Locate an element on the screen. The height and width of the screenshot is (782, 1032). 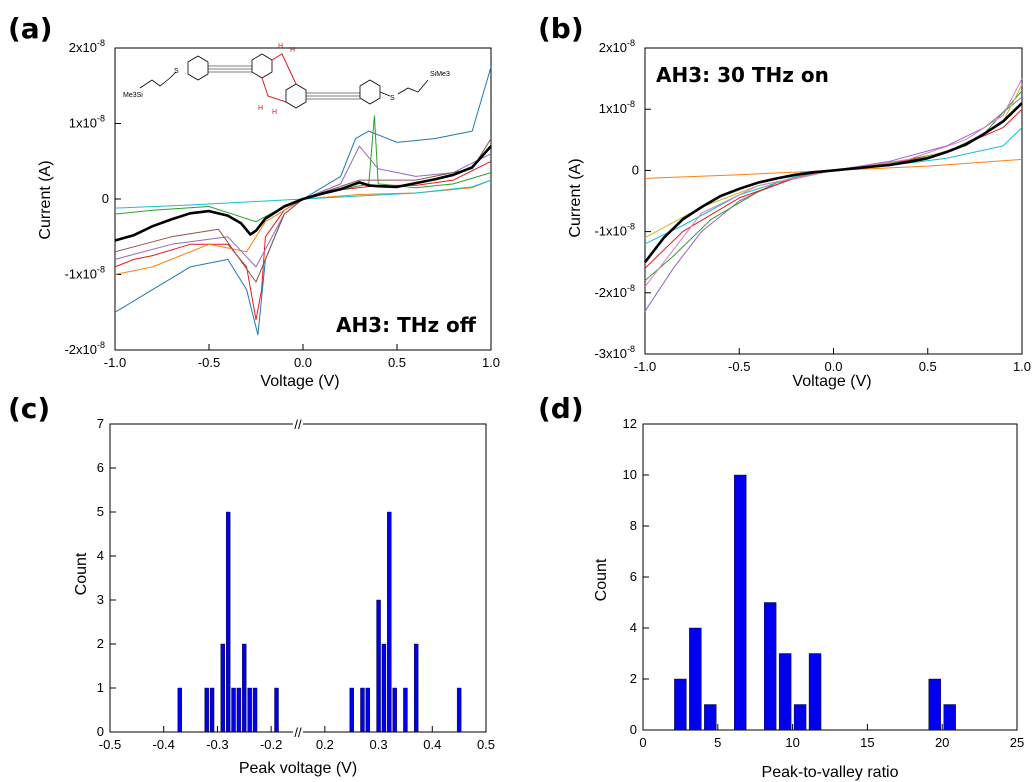
panel-label-c: (c) is located at coordinates (29, 408).